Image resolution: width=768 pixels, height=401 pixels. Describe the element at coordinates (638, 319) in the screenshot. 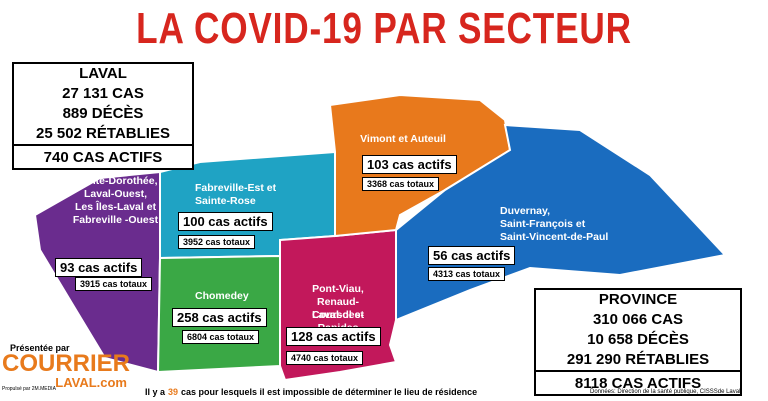

I see `stat-line: 310 066 CAS` at that location.